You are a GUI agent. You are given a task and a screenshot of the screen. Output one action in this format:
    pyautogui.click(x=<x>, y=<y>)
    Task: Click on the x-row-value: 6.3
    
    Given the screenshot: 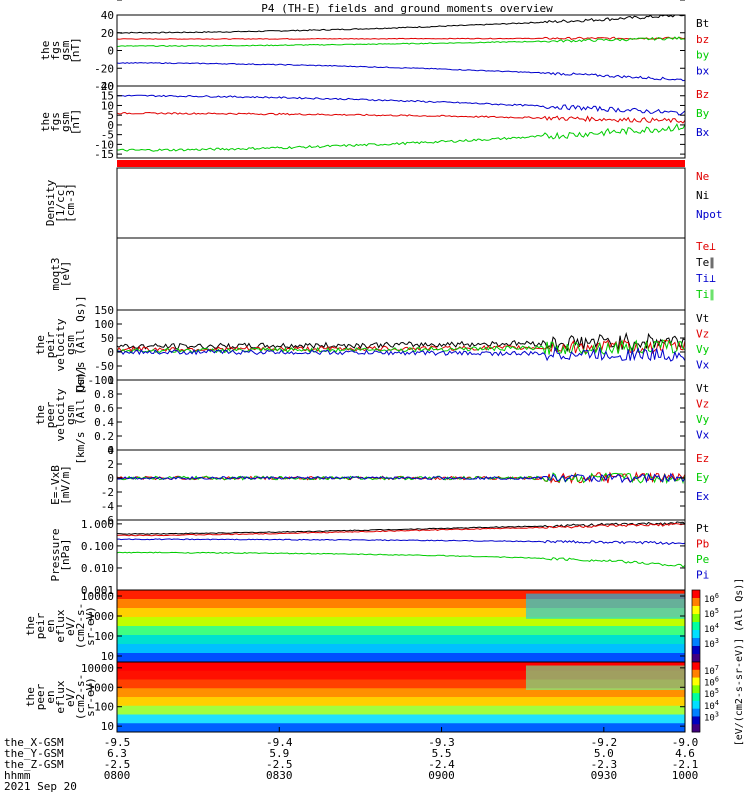 What is the action you would take?
    pyautogui.click(x=117, y=753)
    